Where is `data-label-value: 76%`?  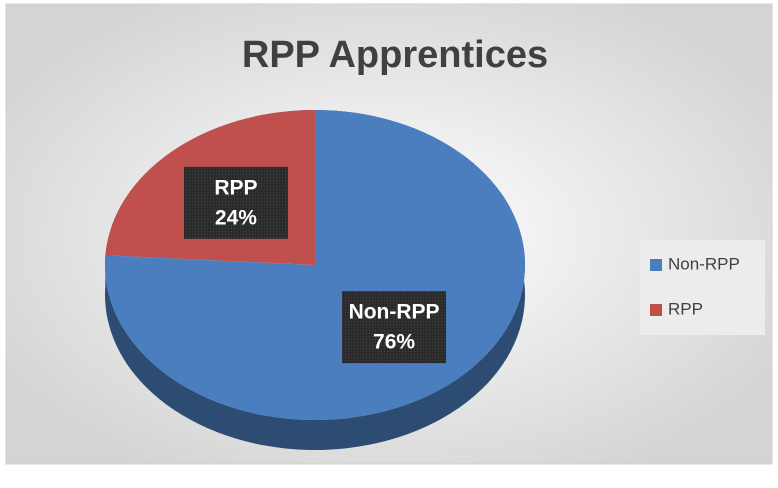 data-label-value: 76% is located at coordinates (394, 342).